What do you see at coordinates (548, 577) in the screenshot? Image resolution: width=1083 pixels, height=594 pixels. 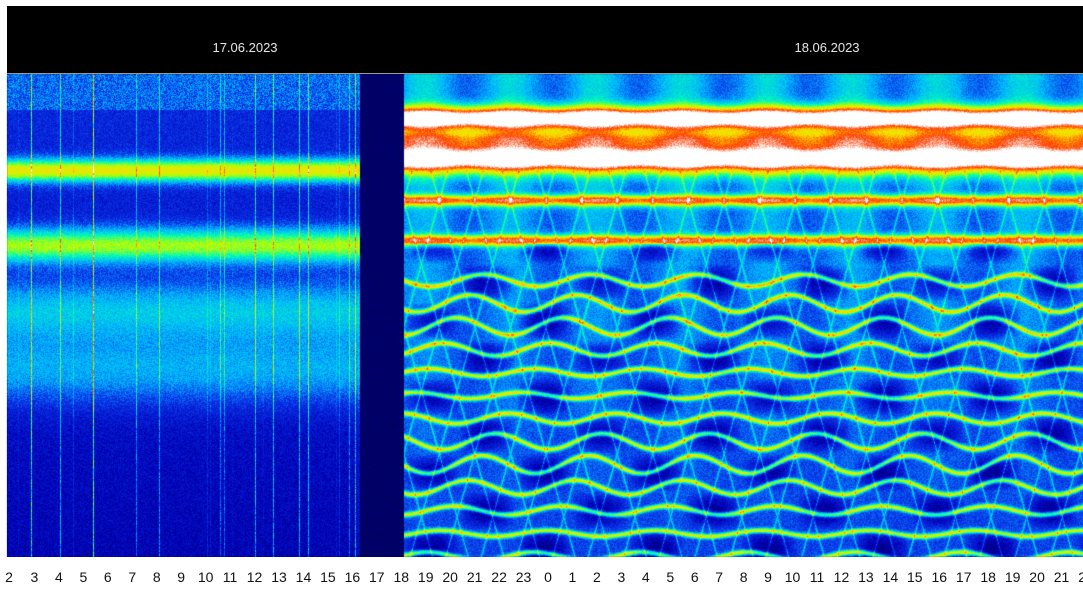 I see `x-tick-label: 0` at bounding box center [548, 577].